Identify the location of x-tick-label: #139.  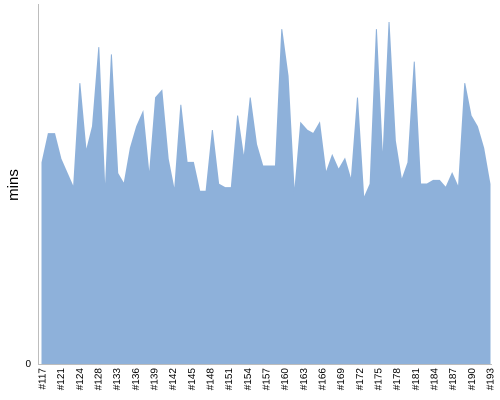
(155, 379).